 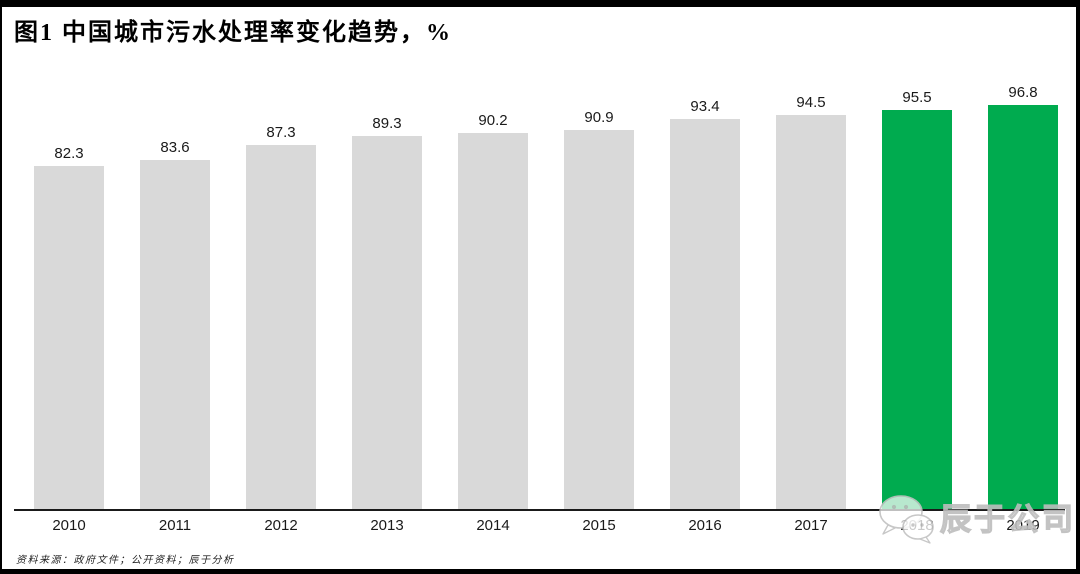 I want to click on bar-column: 95.5, so click(x=917, y=295).